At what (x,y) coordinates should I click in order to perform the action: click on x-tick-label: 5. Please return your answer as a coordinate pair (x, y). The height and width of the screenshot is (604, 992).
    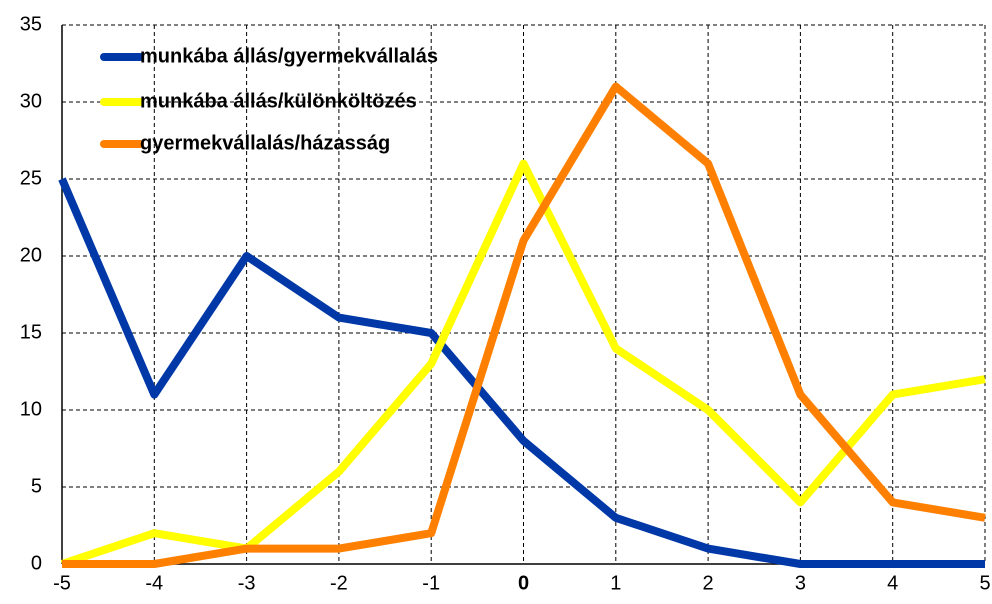
    Looking at the image, I should click on (984, 583).